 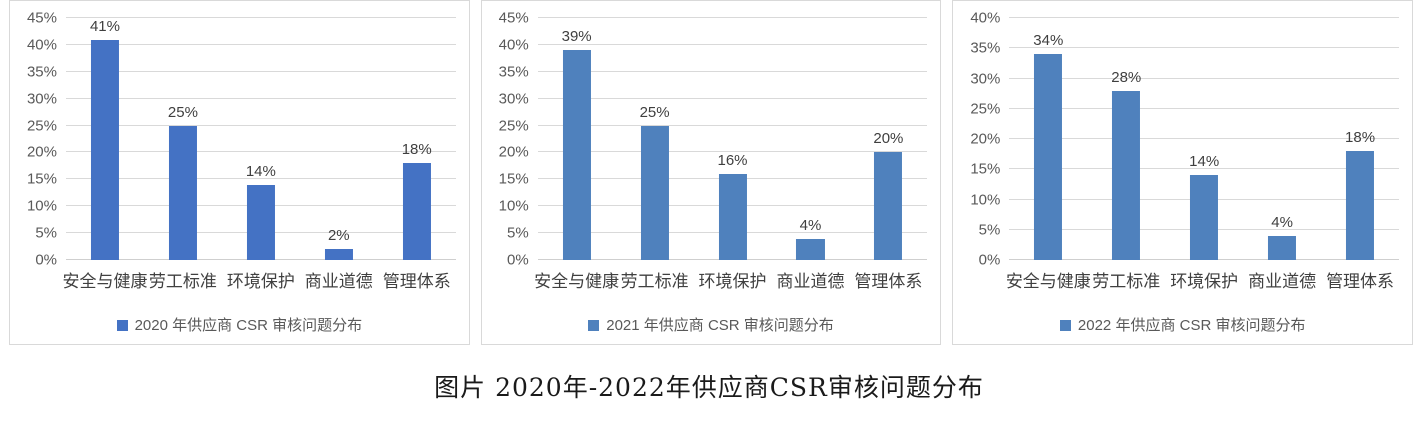 What do you see at coordinates (732, 160) in the screenshot?
I see `bar-value-label: 16%` at bounding box center [732, 160].